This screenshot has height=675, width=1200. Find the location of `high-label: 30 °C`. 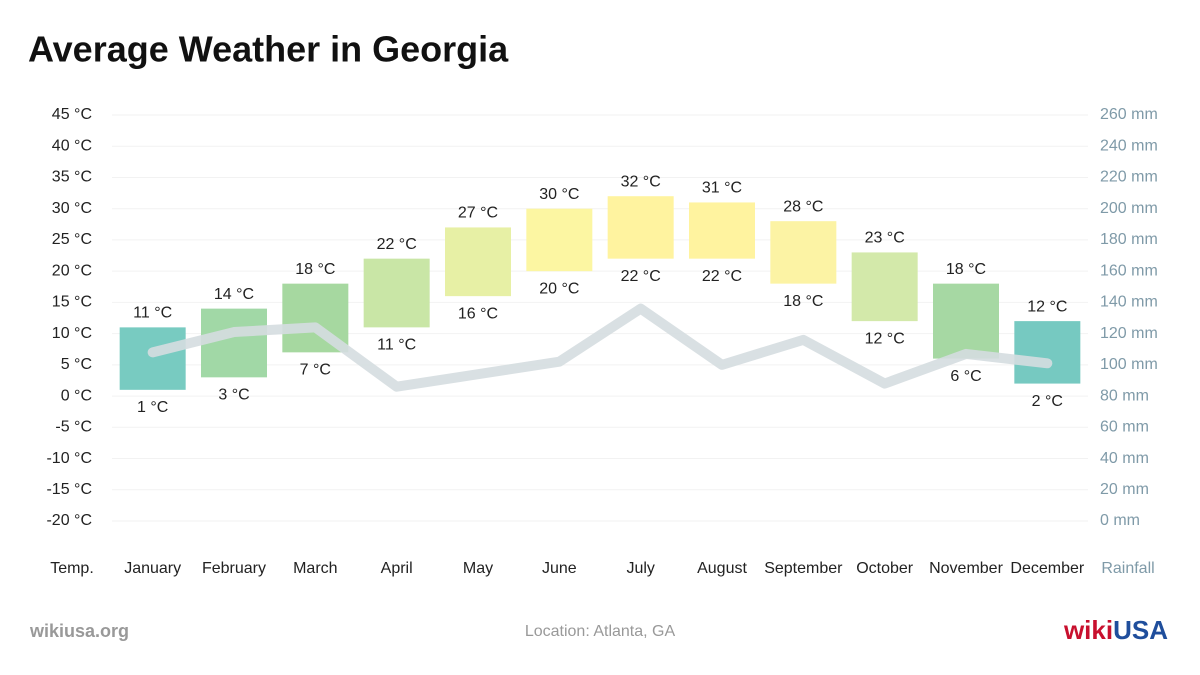

high-label: 30 °C is located at coordinates (559, 194).